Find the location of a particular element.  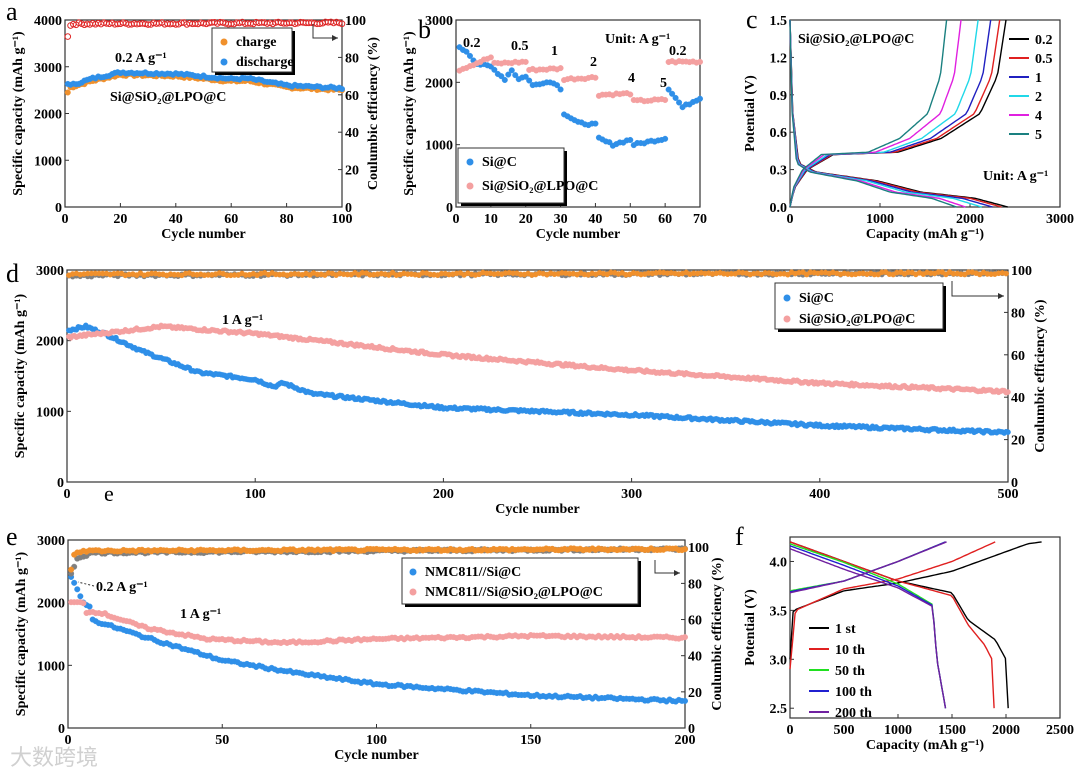

y-axis-label: Specific capacity (mAh g⁻¹) is located at coordinates (20, 375).